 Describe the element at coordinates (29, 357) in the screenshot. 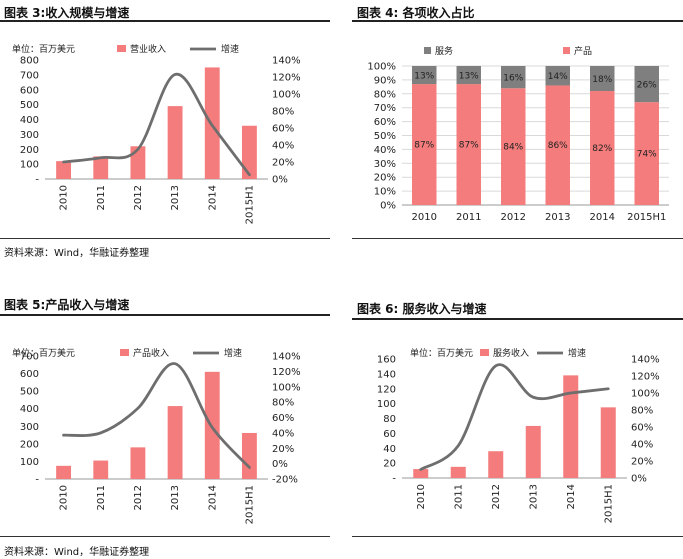

I see `f5-left-tick-label: 700` at that location.